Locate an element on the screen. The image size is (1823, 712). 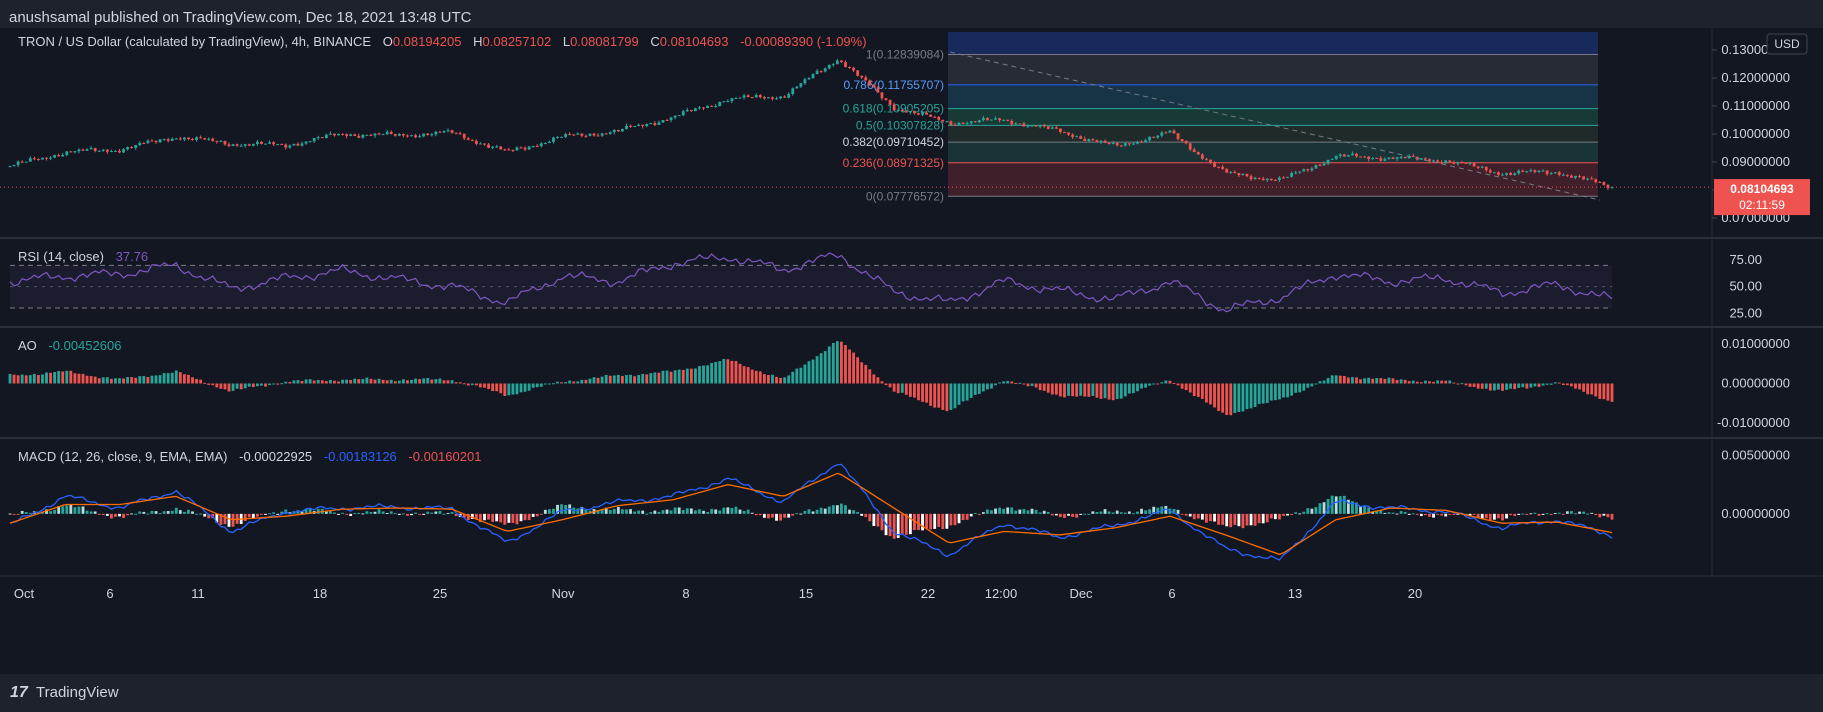
fib-level-label: 0.786(0.11755707) is located at coordinates (893, 85).